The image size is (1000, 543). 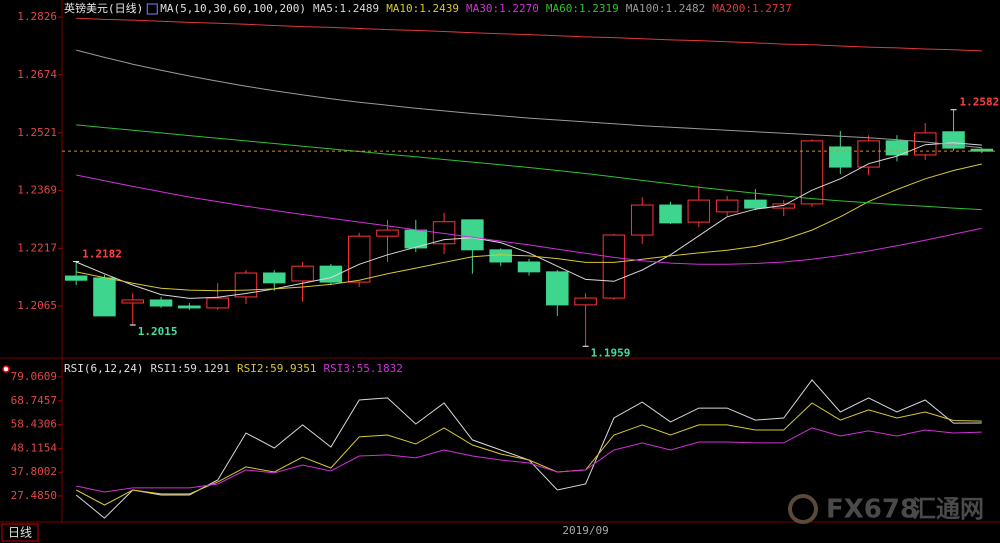 What do you see at coordinates (803, 509) in the screenshot?
I see `watermark-logo` at bounding box center [803, 509].